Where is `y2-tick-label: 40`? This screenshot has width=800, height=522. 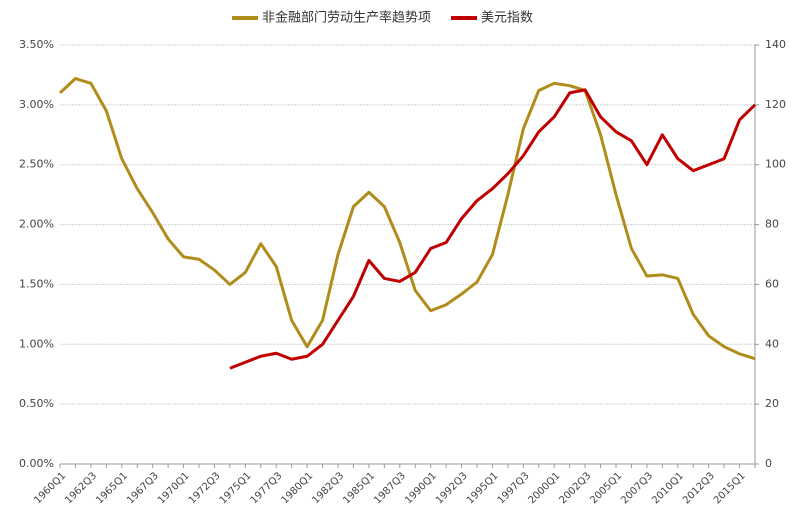
y2-tick-label: 40 is located at coordinates (772, 343).